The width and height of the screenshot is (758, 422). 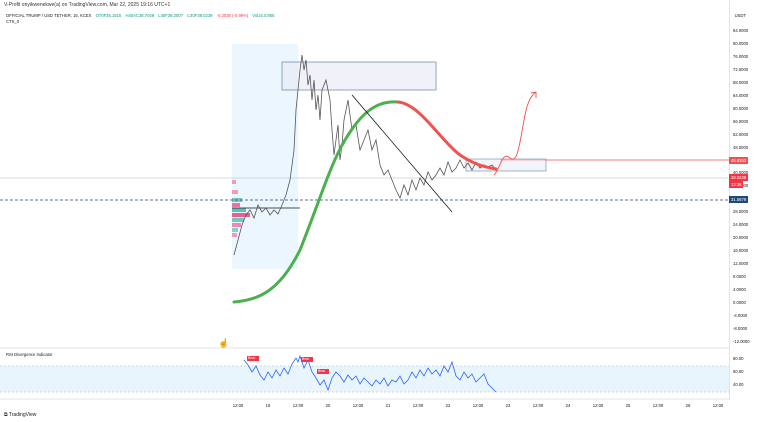 I want to click on red-arc, so click(x=447, y=135).